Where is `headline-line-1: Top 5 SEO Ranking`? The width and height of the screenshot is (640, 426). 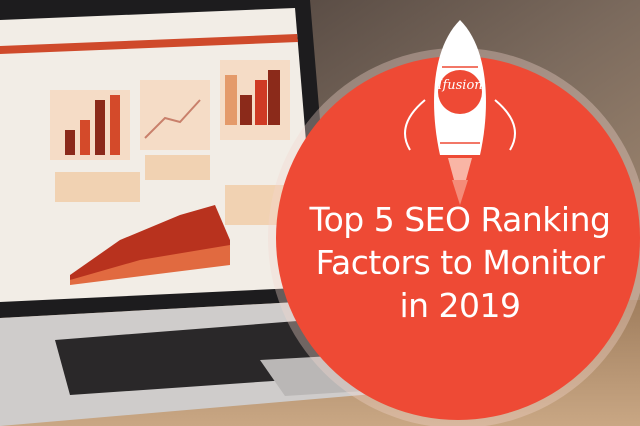
headline-line-1: Top 5 SEO Ranking is located at coordinates (460, 219).